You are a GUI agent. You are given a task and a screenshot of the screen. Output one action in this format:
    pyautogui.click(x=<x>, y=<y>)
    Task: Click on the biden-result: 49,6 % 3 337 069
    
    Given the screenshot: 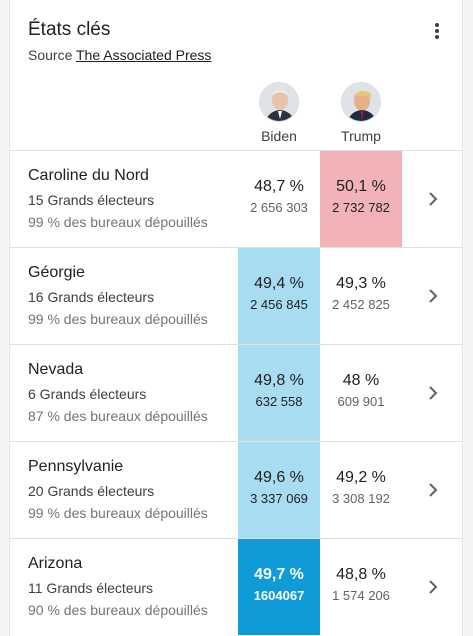 What is the action you would take?
    pyautogui.click(x=279, y=490)
    